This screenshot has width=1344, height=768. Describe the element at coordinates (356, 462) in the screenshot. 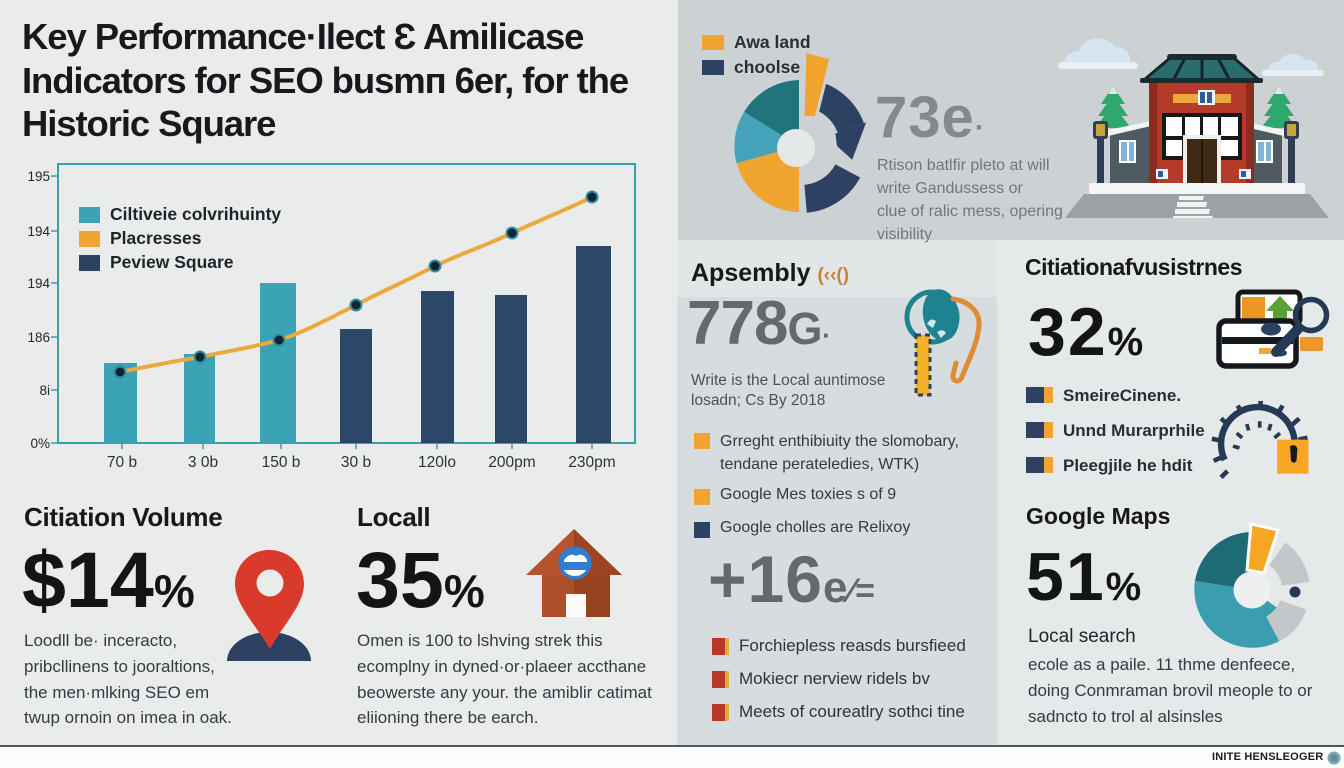

I see `svg-text: 30 b` at that location.